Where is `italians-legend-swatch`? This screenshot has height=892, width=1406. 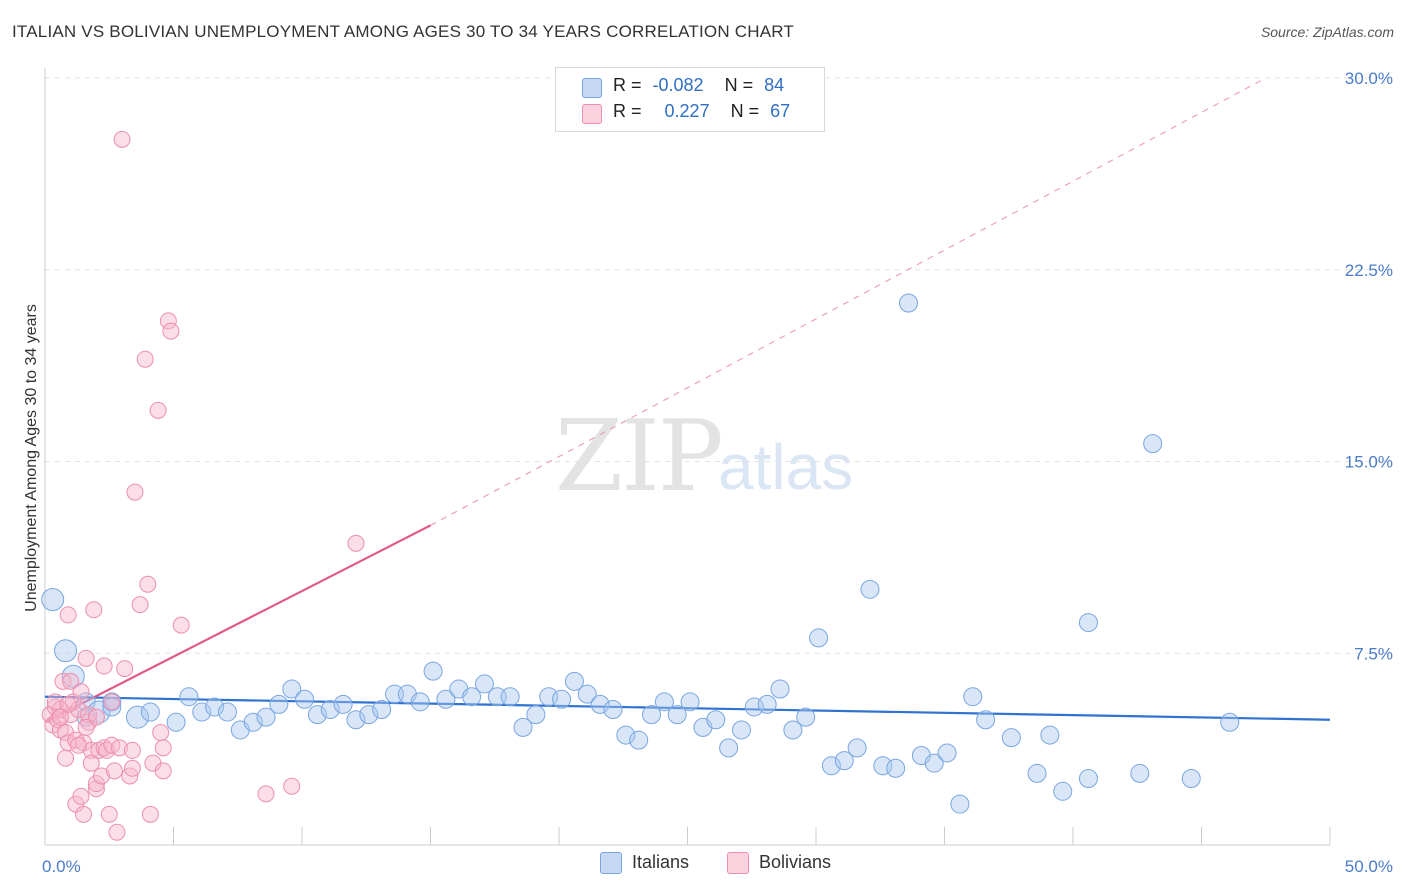
italians-legend-swatch is located at coordinates (611, 863).